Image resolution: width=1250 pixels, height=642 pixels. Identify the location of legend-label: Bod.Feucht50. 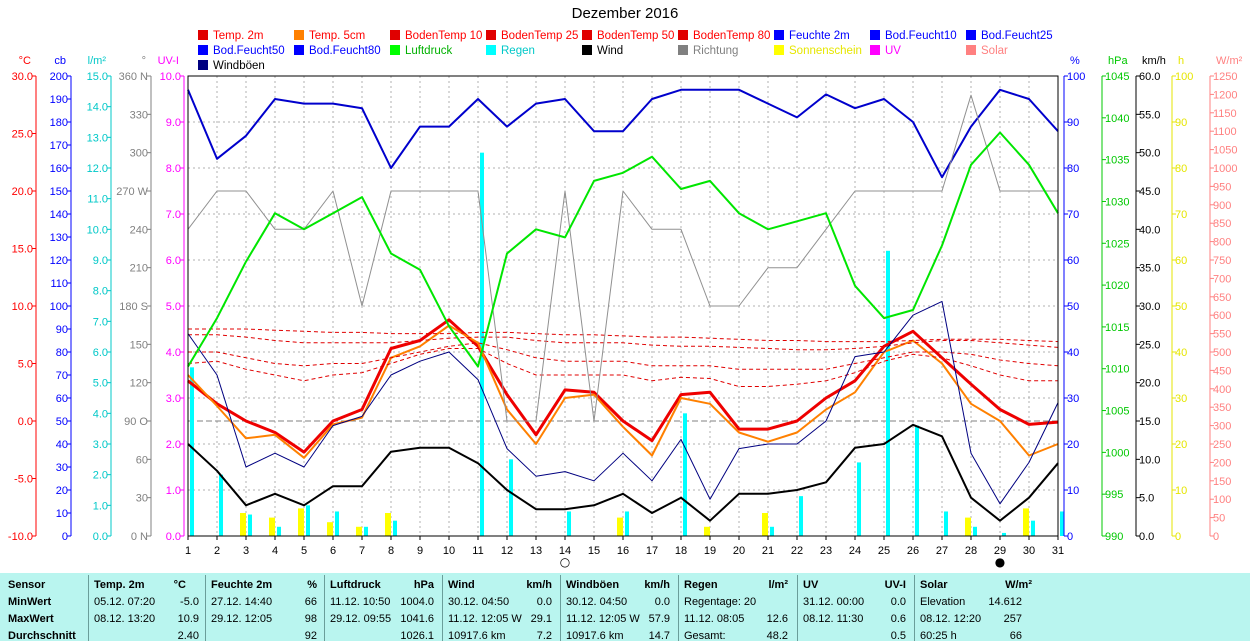
(249, 51).